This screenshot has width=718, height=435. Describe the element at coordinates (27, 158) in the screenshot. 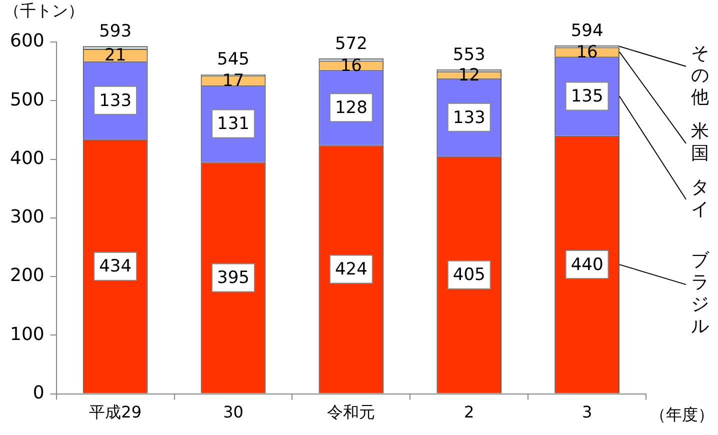

I see `y-tick-label: 400` at that location.